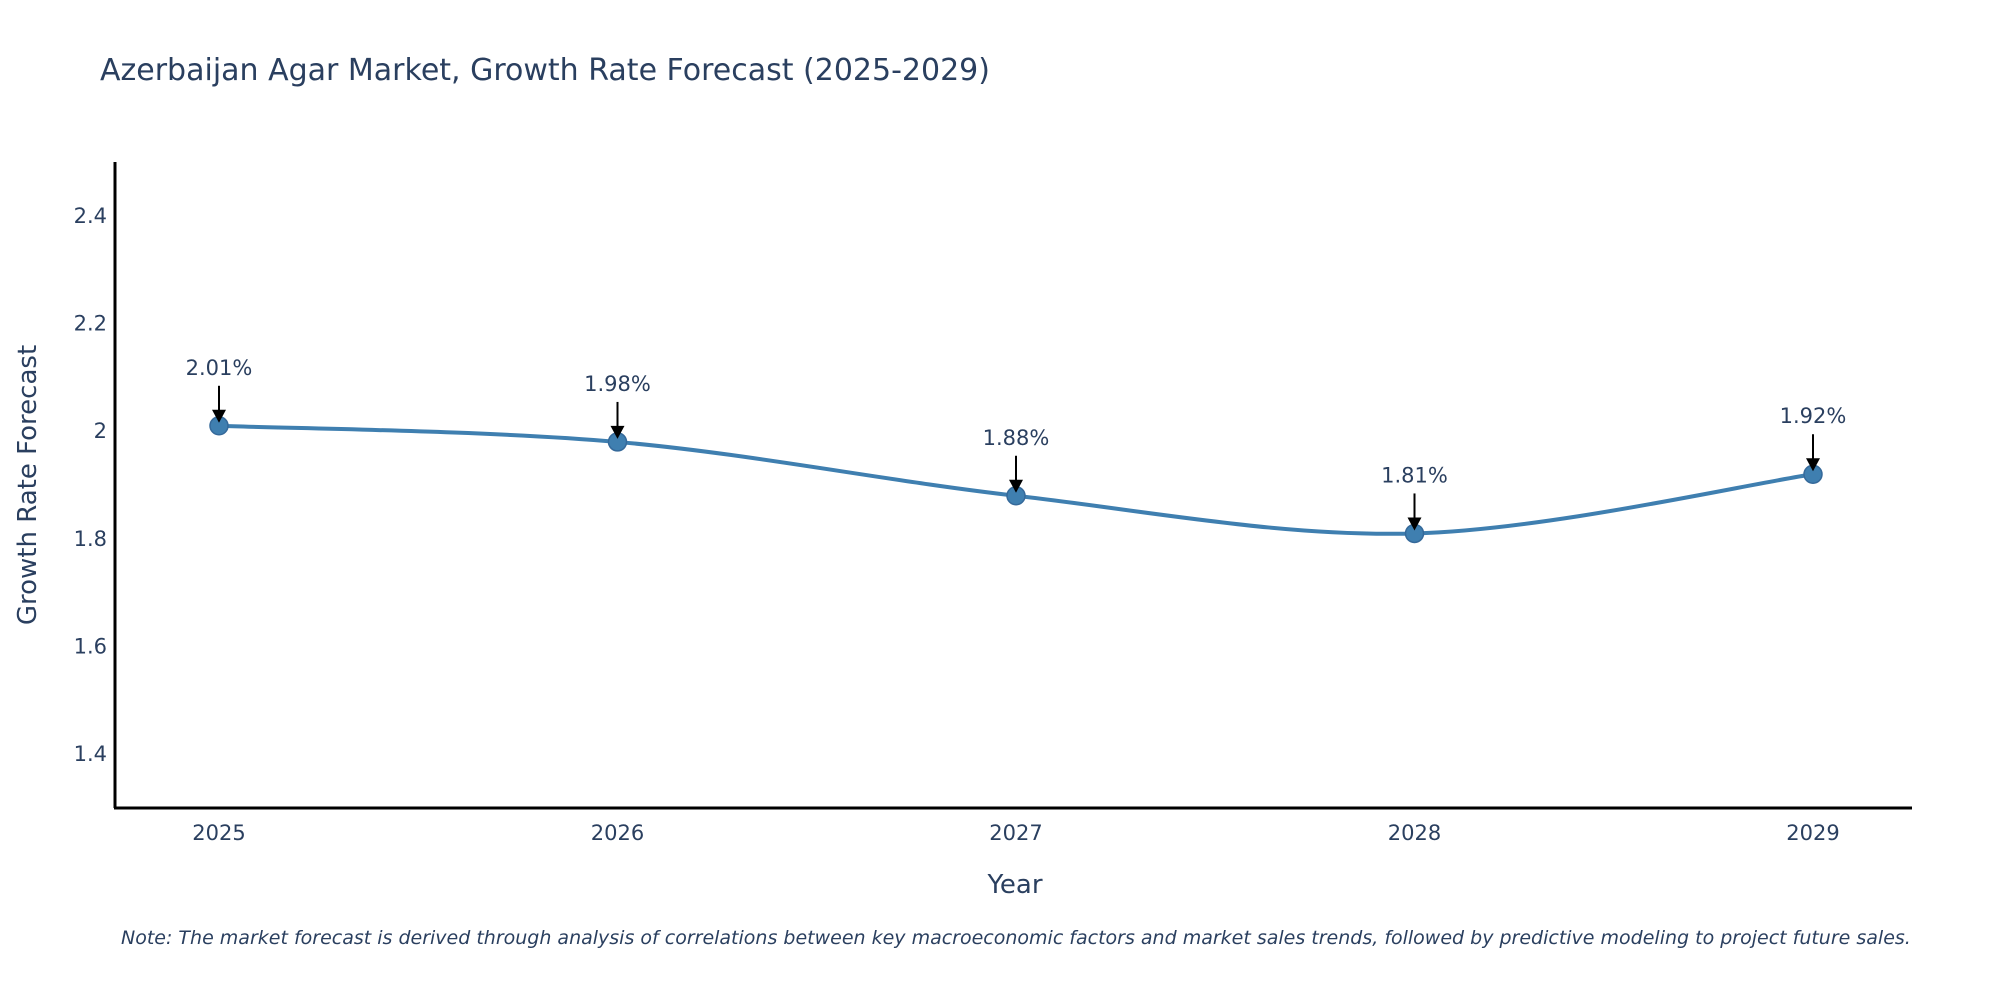  Describe the element at coordinates (100, 431) in the screenshot. I see `y-tick-label: 2` at that location.